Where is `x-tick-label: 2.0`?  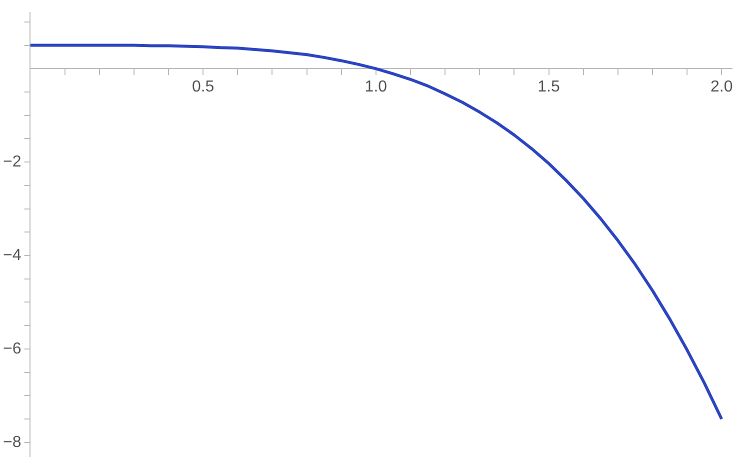 x-tick-label: 2.0 is located at coordinates (721, 87).